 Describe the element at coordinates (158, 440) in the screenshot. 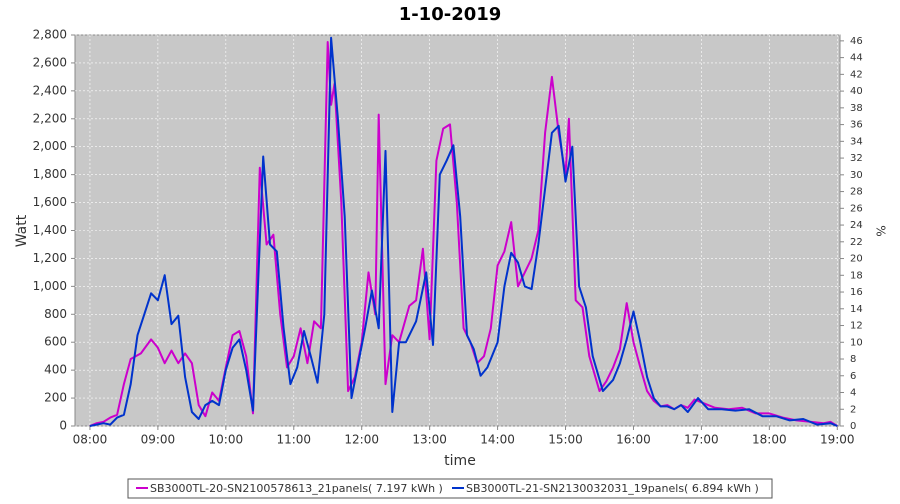

I see `x-tick-label: 09:00` at that location.